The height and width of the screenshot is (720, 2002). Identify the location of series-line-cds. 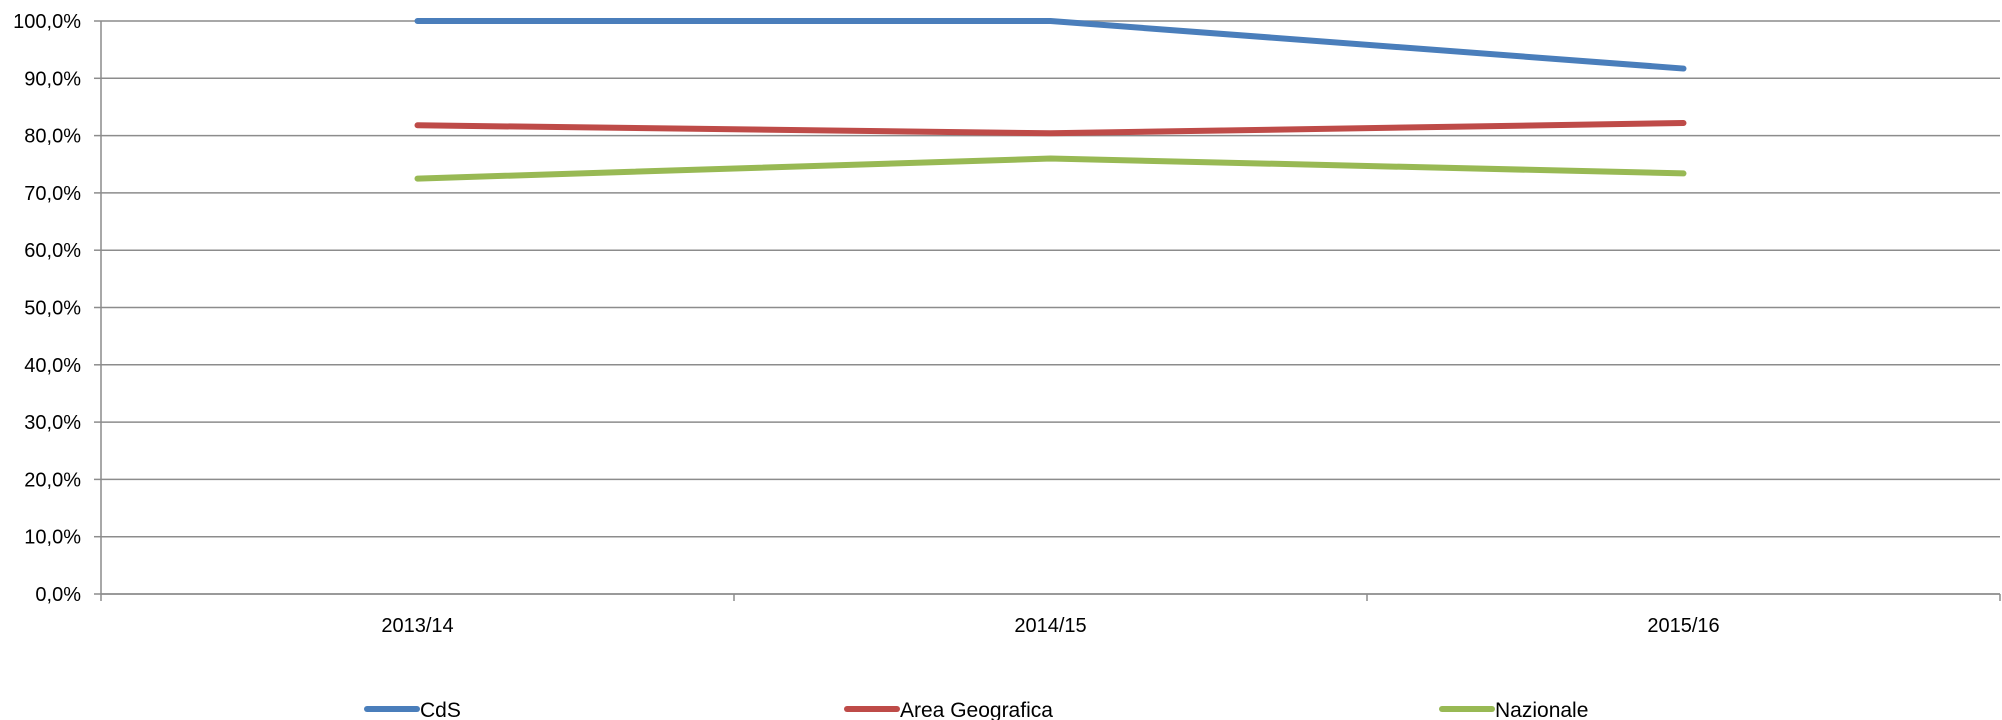
(1050, 45).